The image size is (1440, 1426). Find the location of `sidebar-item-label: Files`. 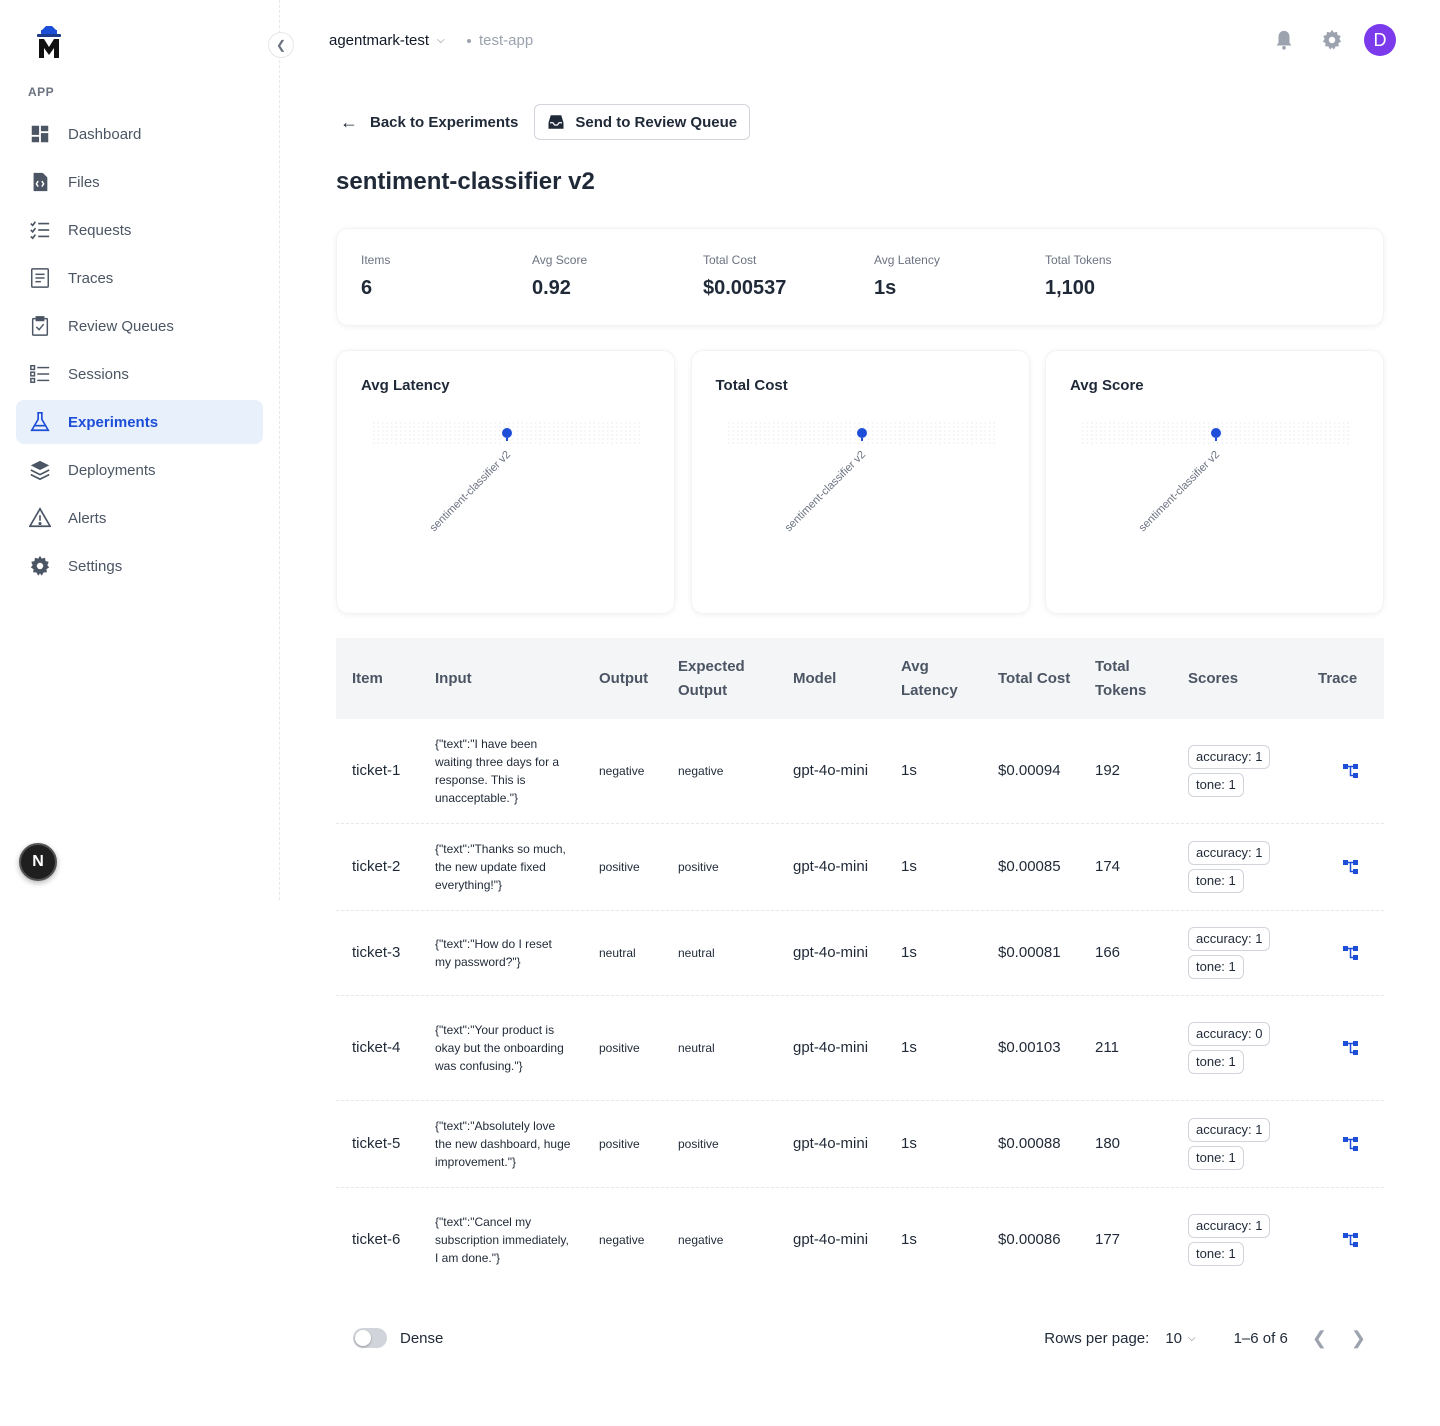

sidebar-item-label: Files is located at coordinates (84, 182).